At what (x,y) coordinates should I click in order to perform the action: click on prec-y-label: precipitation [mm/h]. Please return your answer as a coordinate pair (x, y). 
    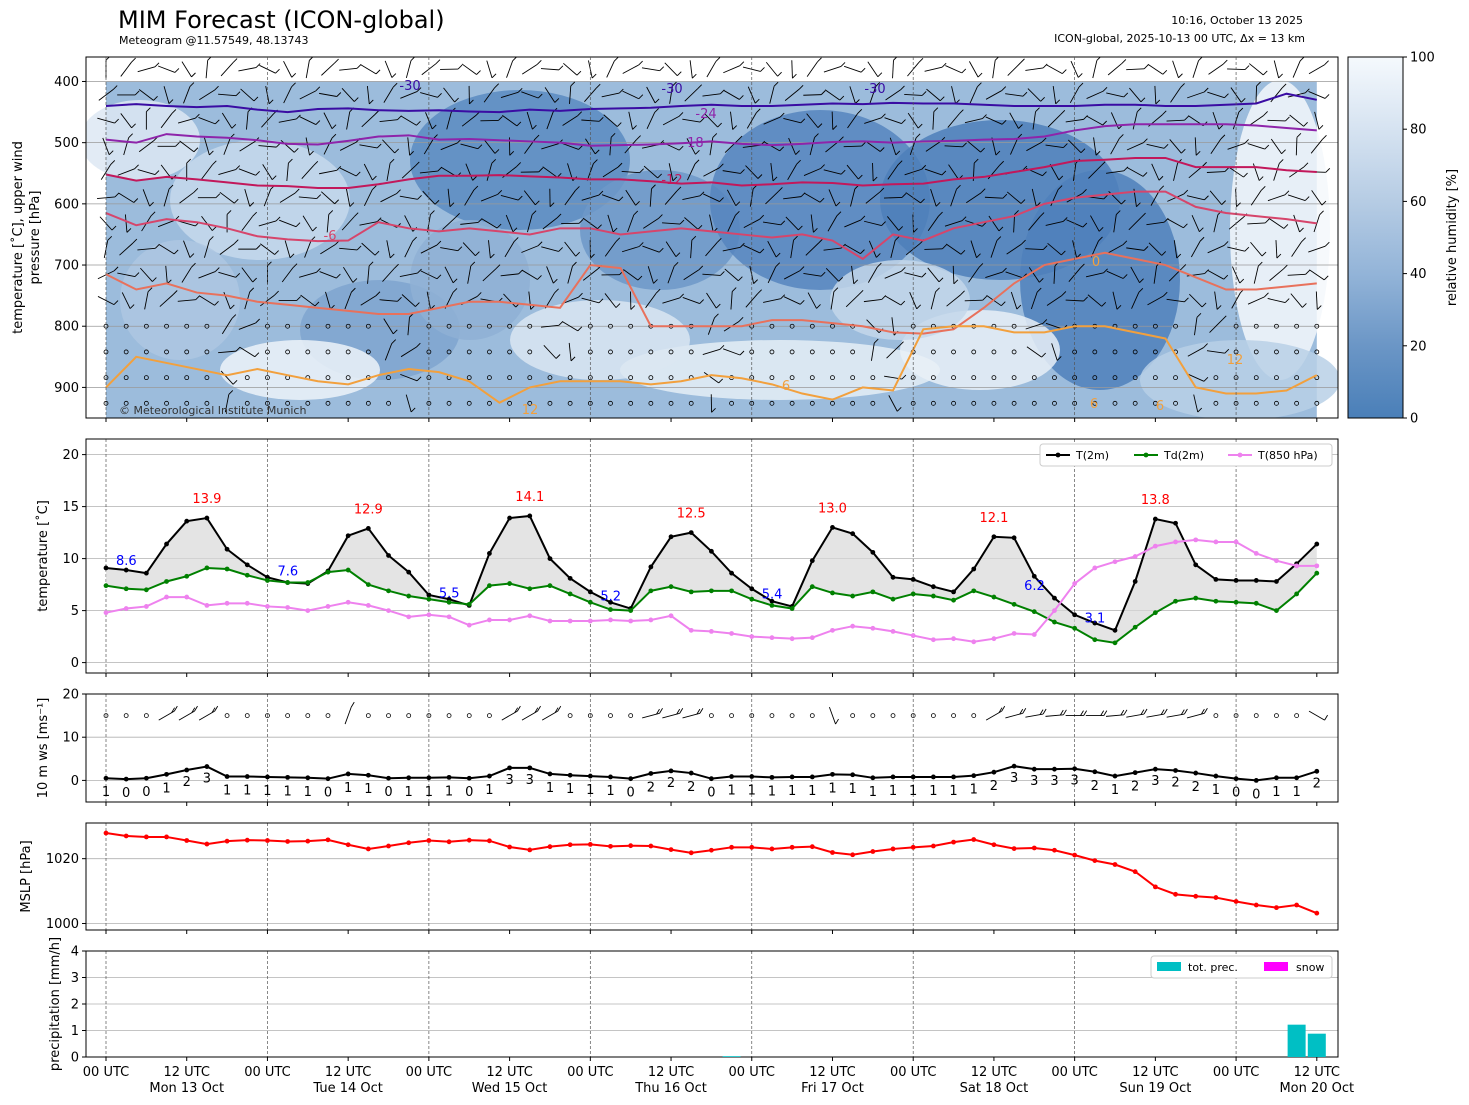
    Looking at the image, I should click on (55, 1004).